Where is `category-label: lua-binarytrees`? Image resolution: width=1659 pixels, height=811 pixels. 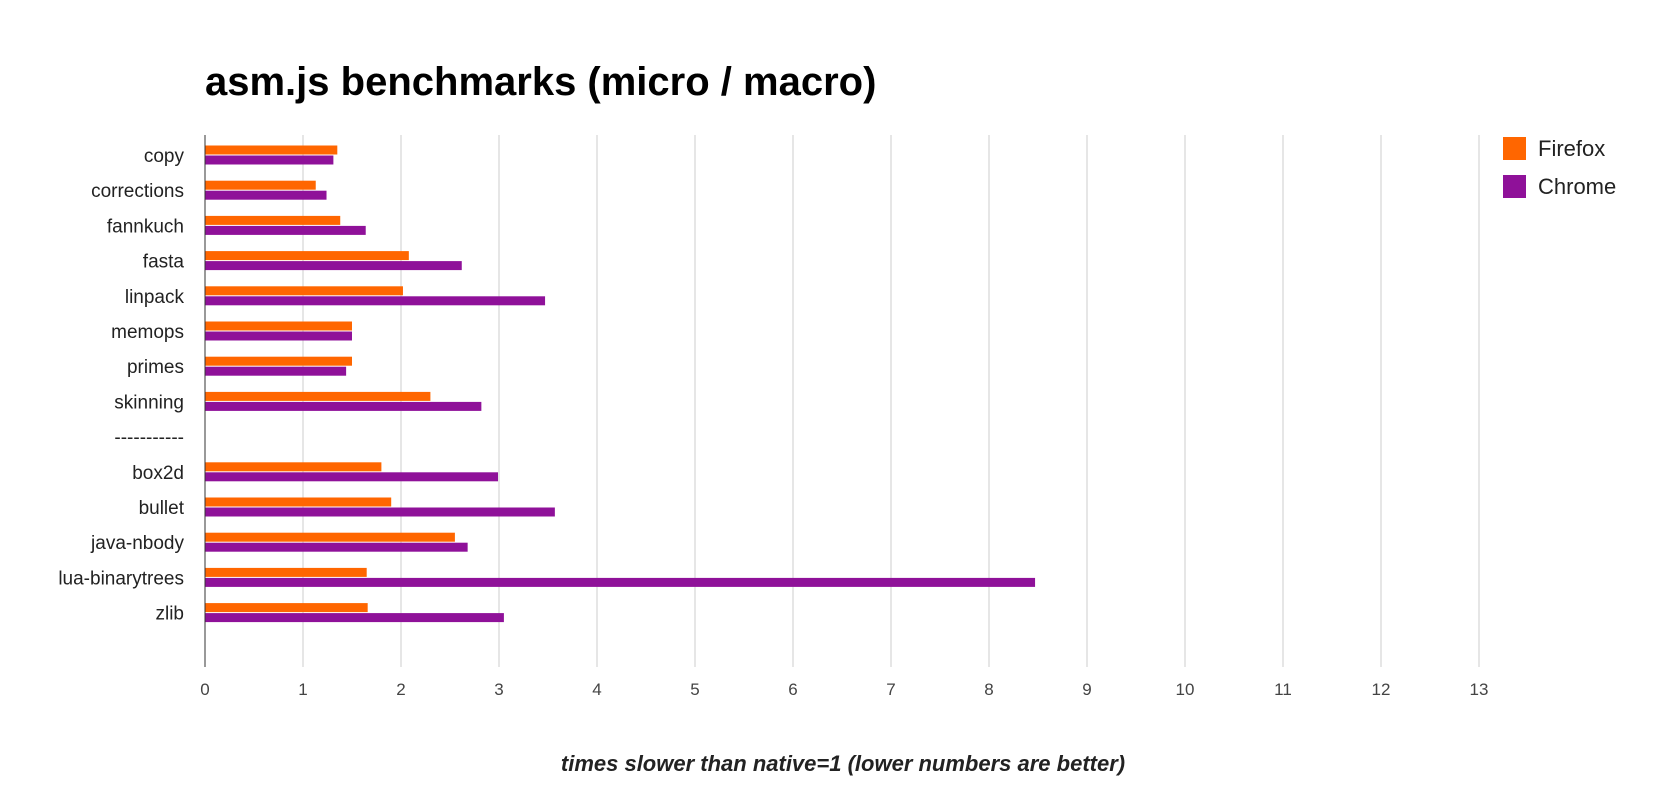 category-label: lua-binarytrees is located at coordinates (121, 578).